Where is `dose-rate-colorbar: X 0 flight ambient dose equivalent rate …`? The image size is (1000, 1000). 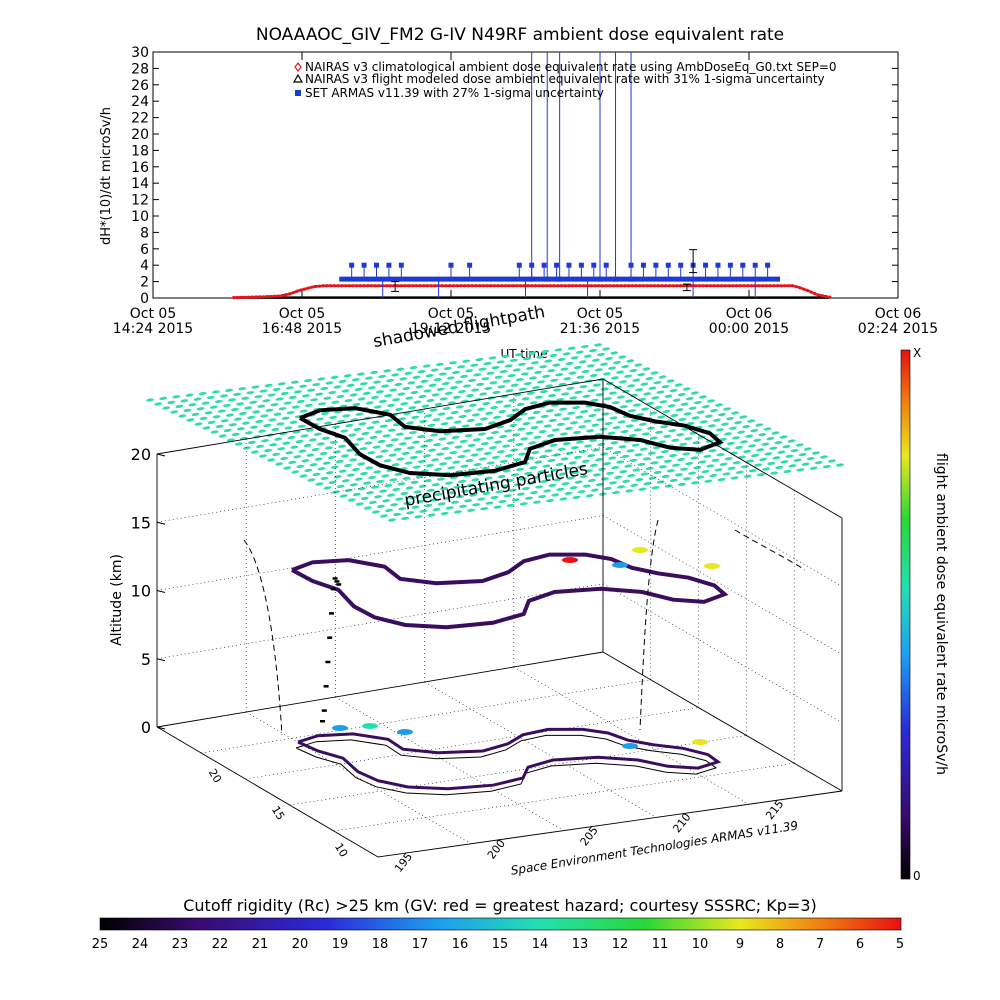 dose-rate-colorbar: X 0 flight ambient dose equivalent rate … is located at coordinates (924, 614).